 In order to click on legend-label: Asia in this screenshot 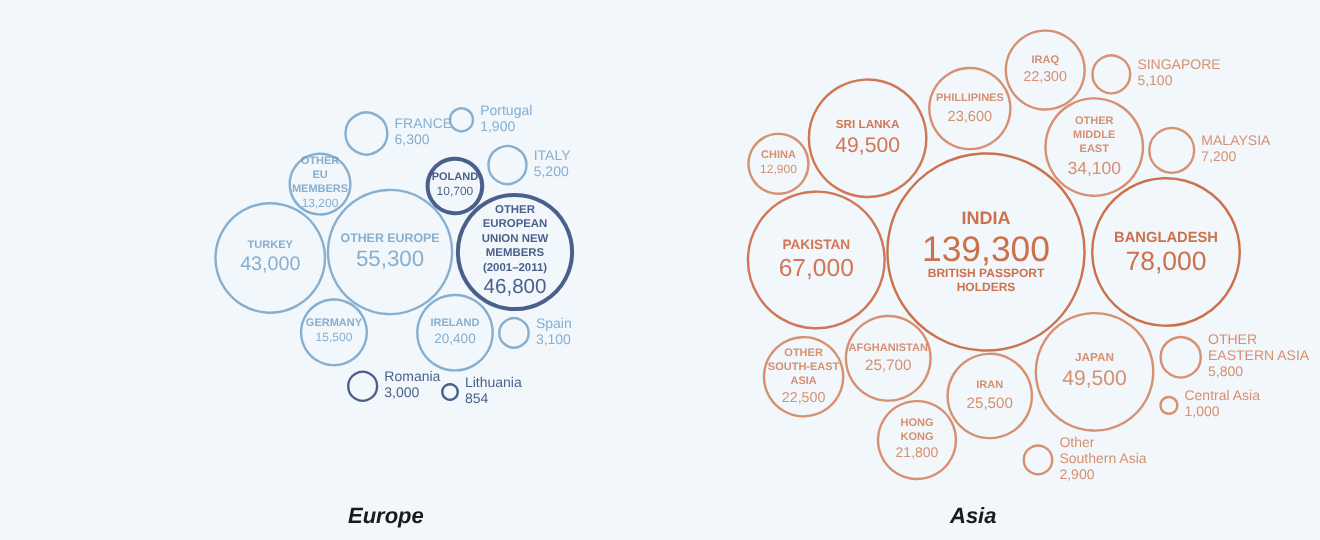, I will do `click(972, 517)`.